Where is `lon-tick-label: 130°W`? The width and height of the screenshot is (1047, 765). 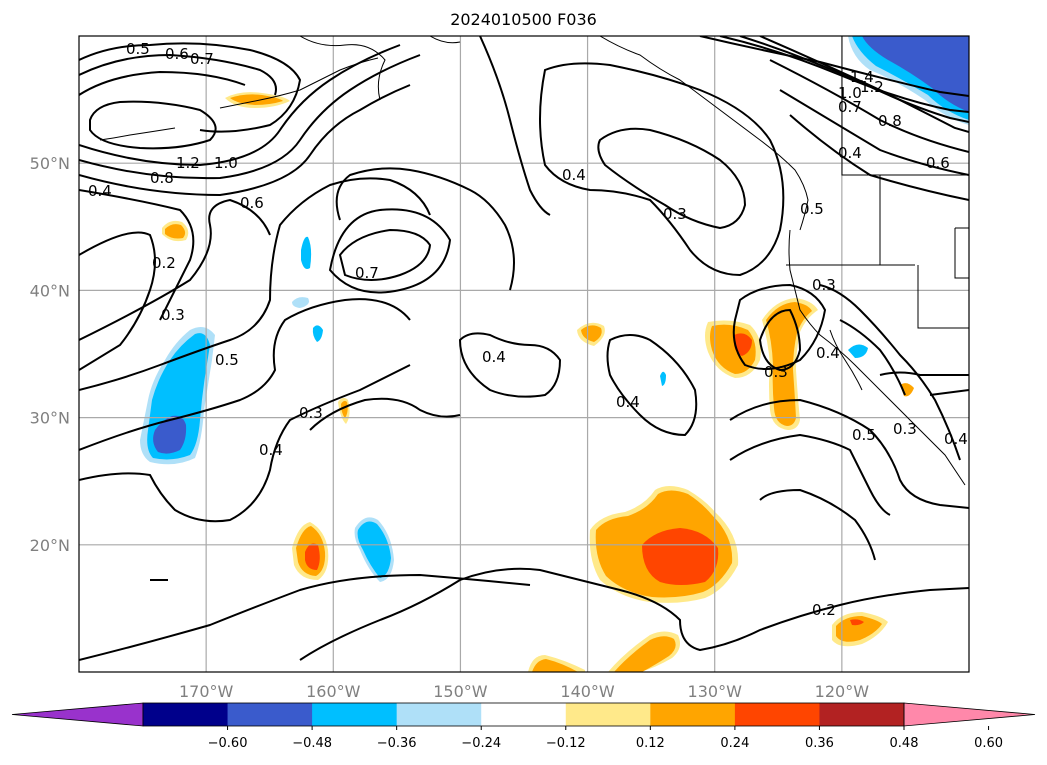
lon-tick-label: 130°W is located at coordinates (715, 691).